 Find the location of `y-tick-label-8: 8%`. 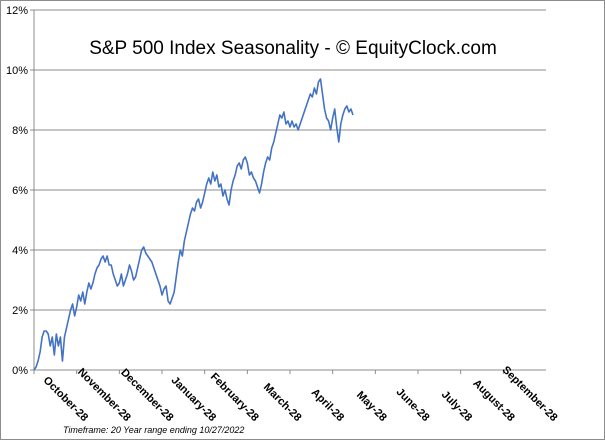

y-tick-label-8: 8% is located at coordinates (20, 131).